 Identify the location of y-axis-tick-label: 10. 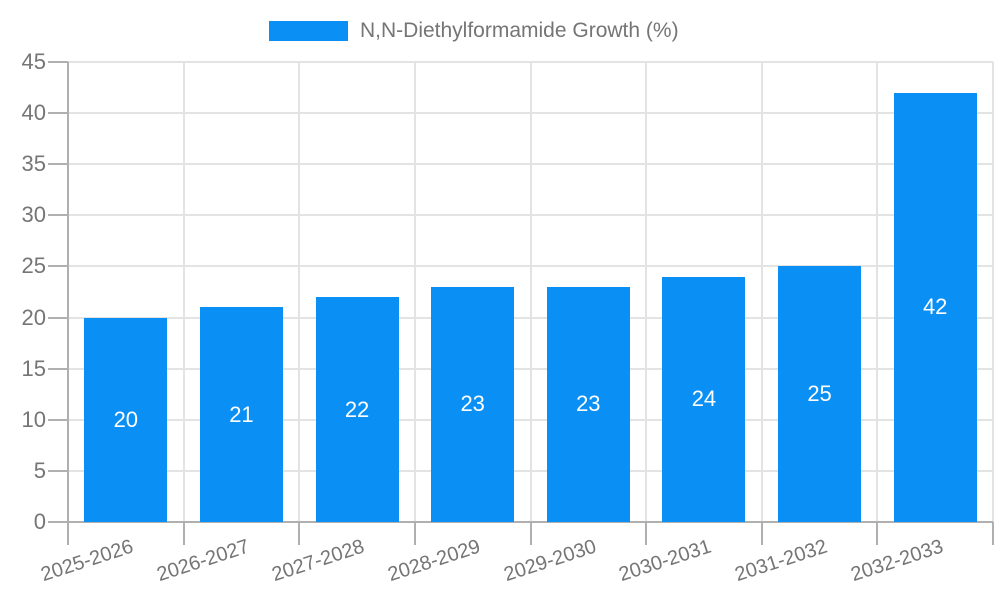
(33, 419).